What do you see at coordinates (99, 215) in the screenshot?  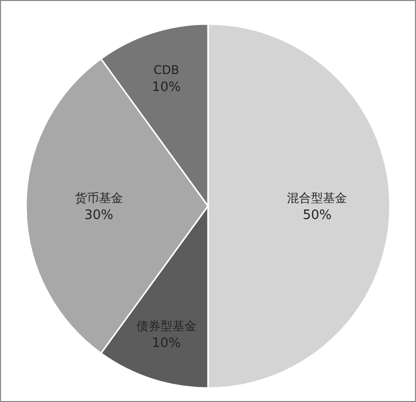 I see `data-label: 30%` at bounding box center [99, 215].